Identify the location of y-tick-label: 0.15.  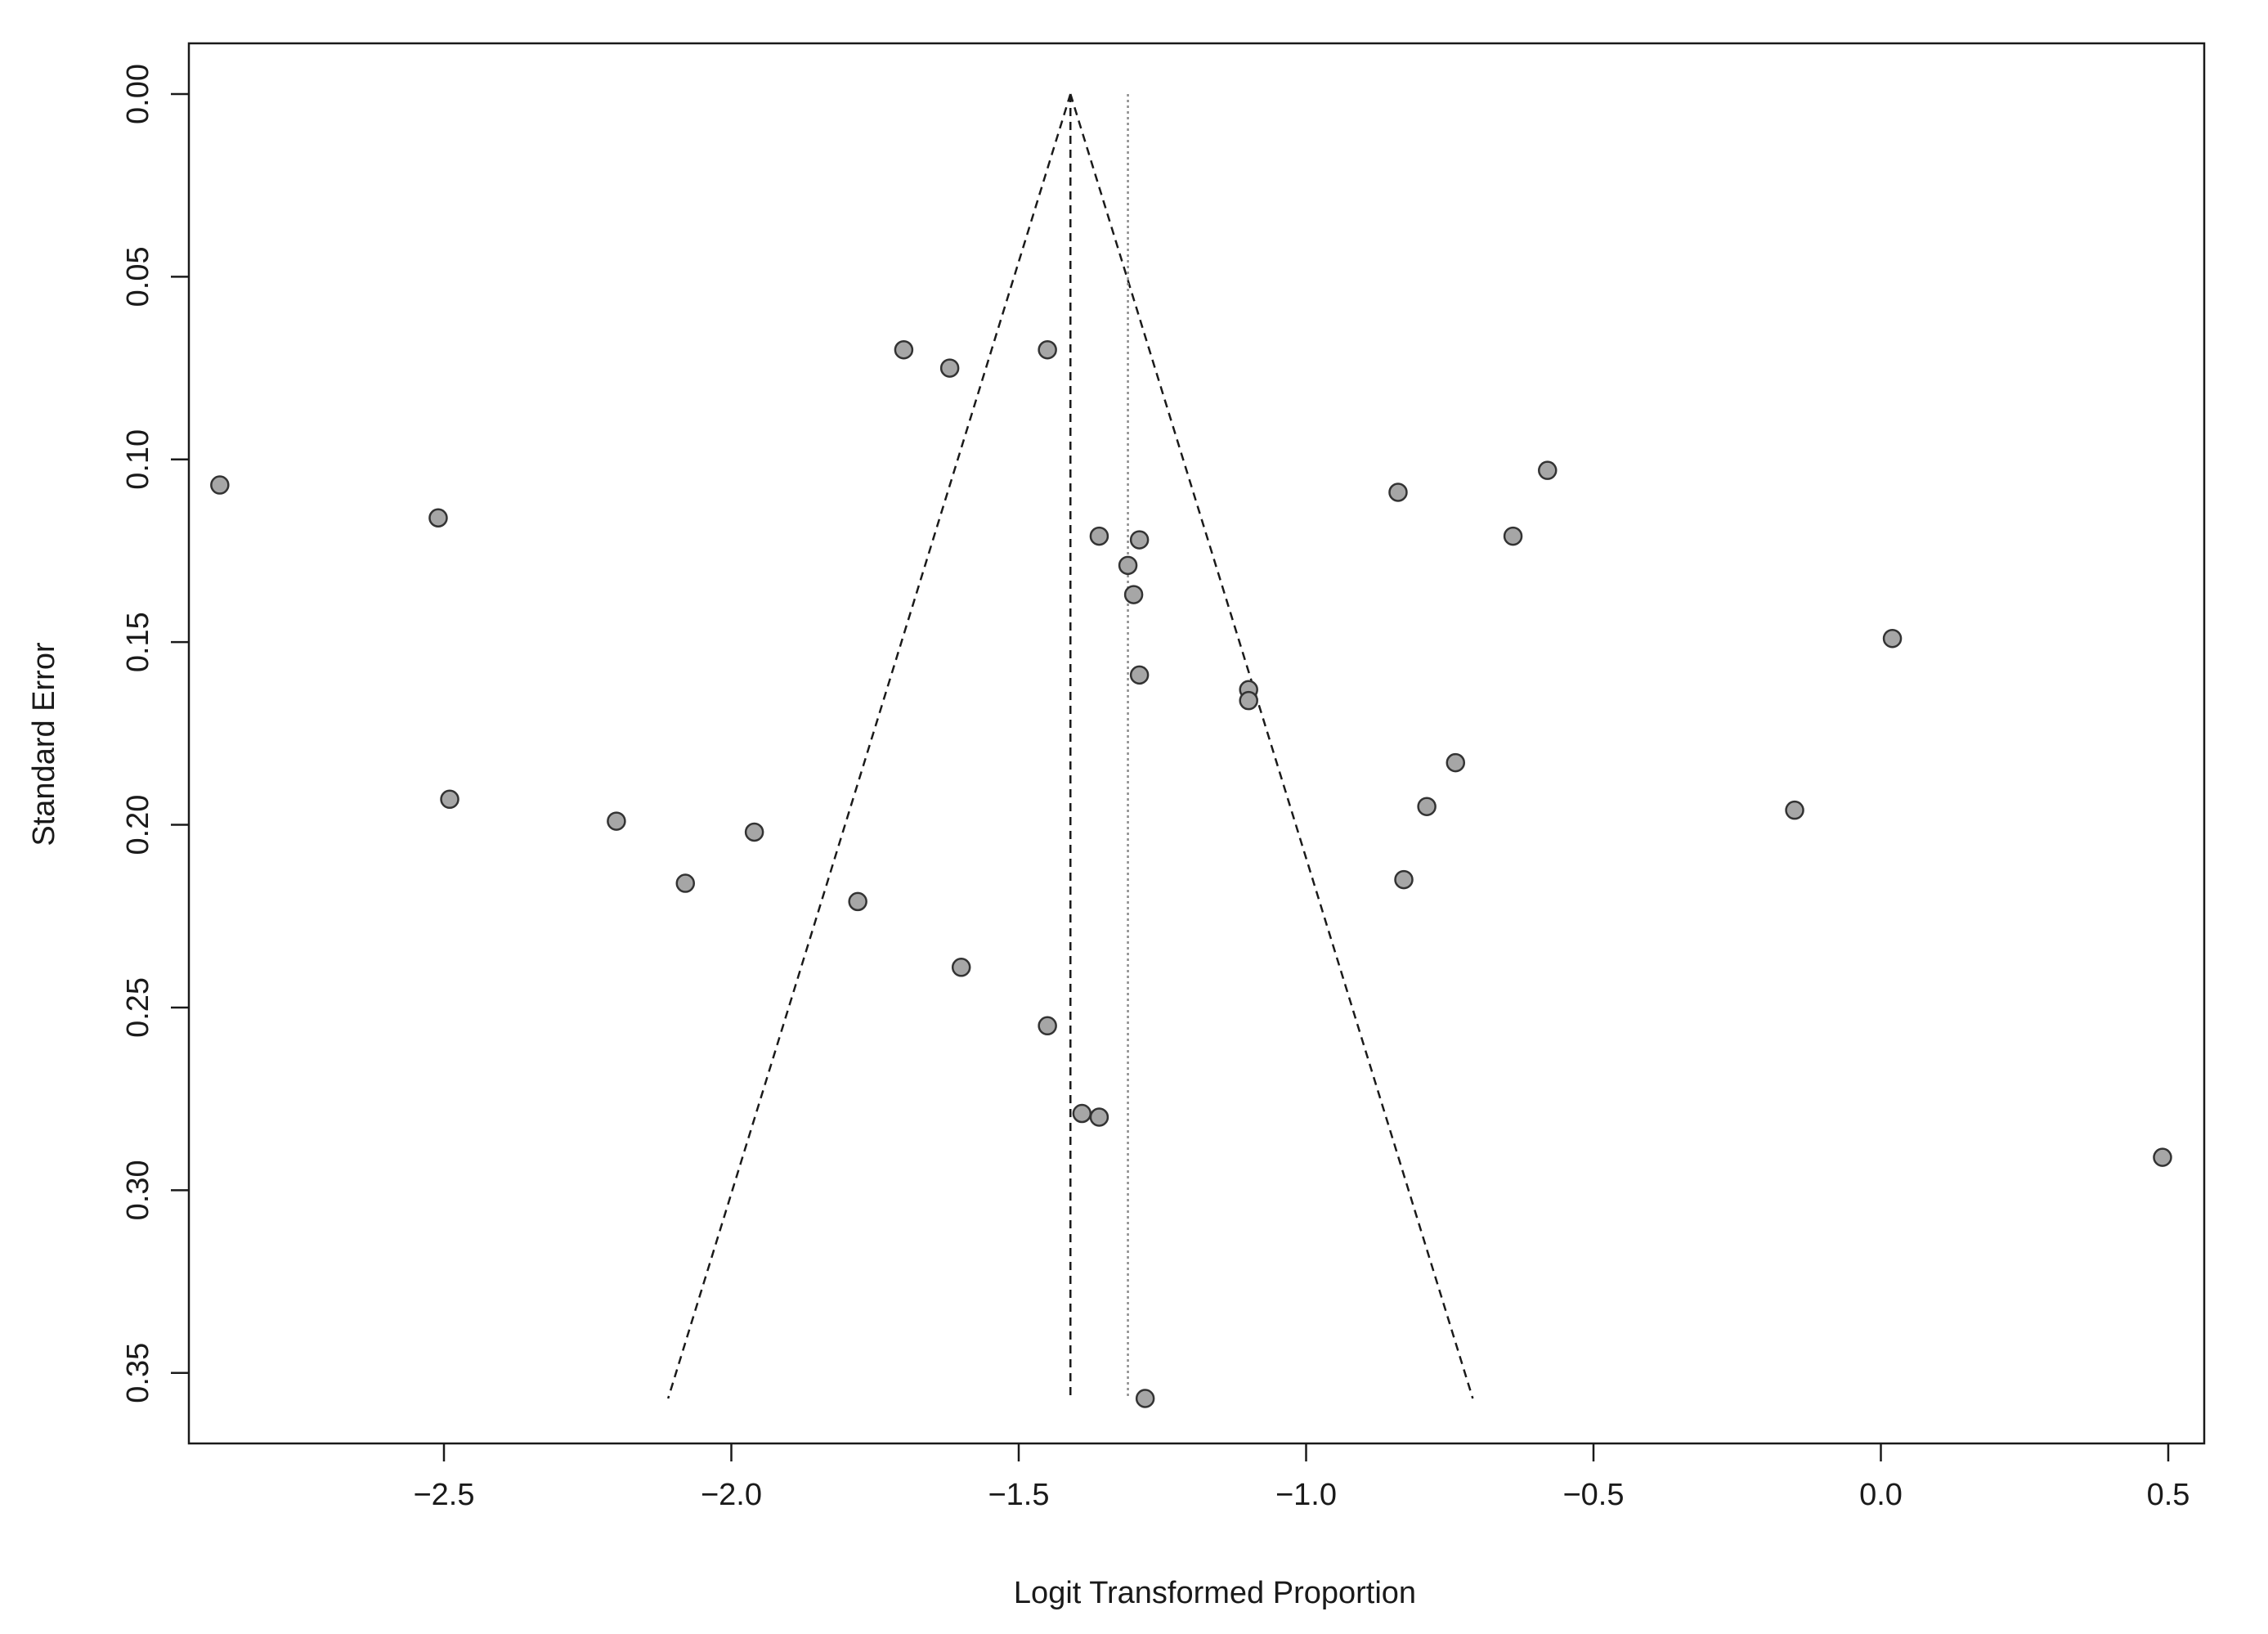
(138, 642).